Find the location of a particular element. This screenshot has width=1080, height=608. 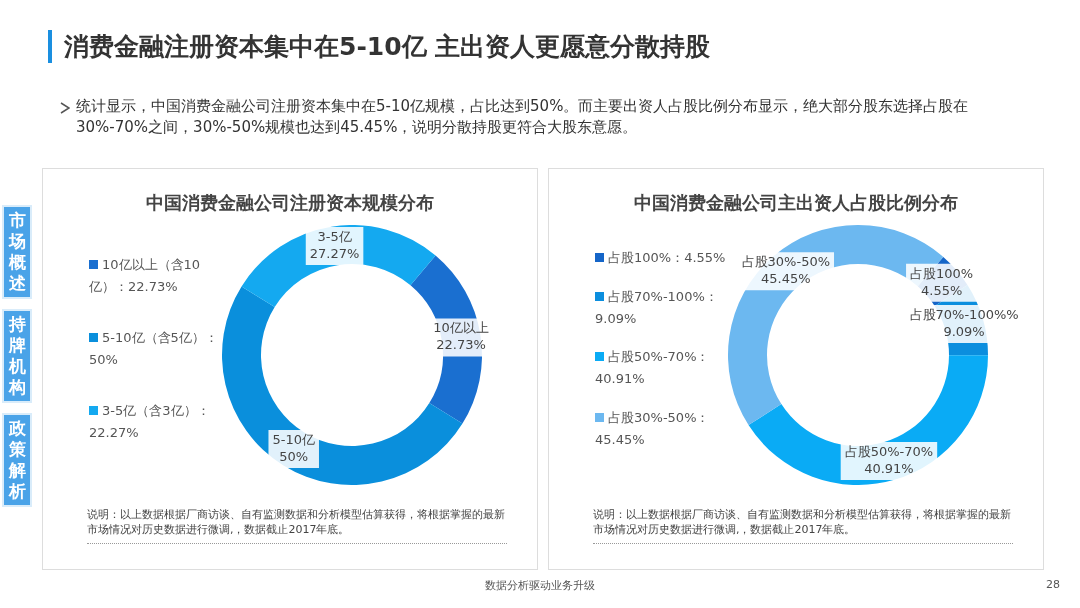

data-label: 3-5亿 27.27% is located at coordinates (334, 244).